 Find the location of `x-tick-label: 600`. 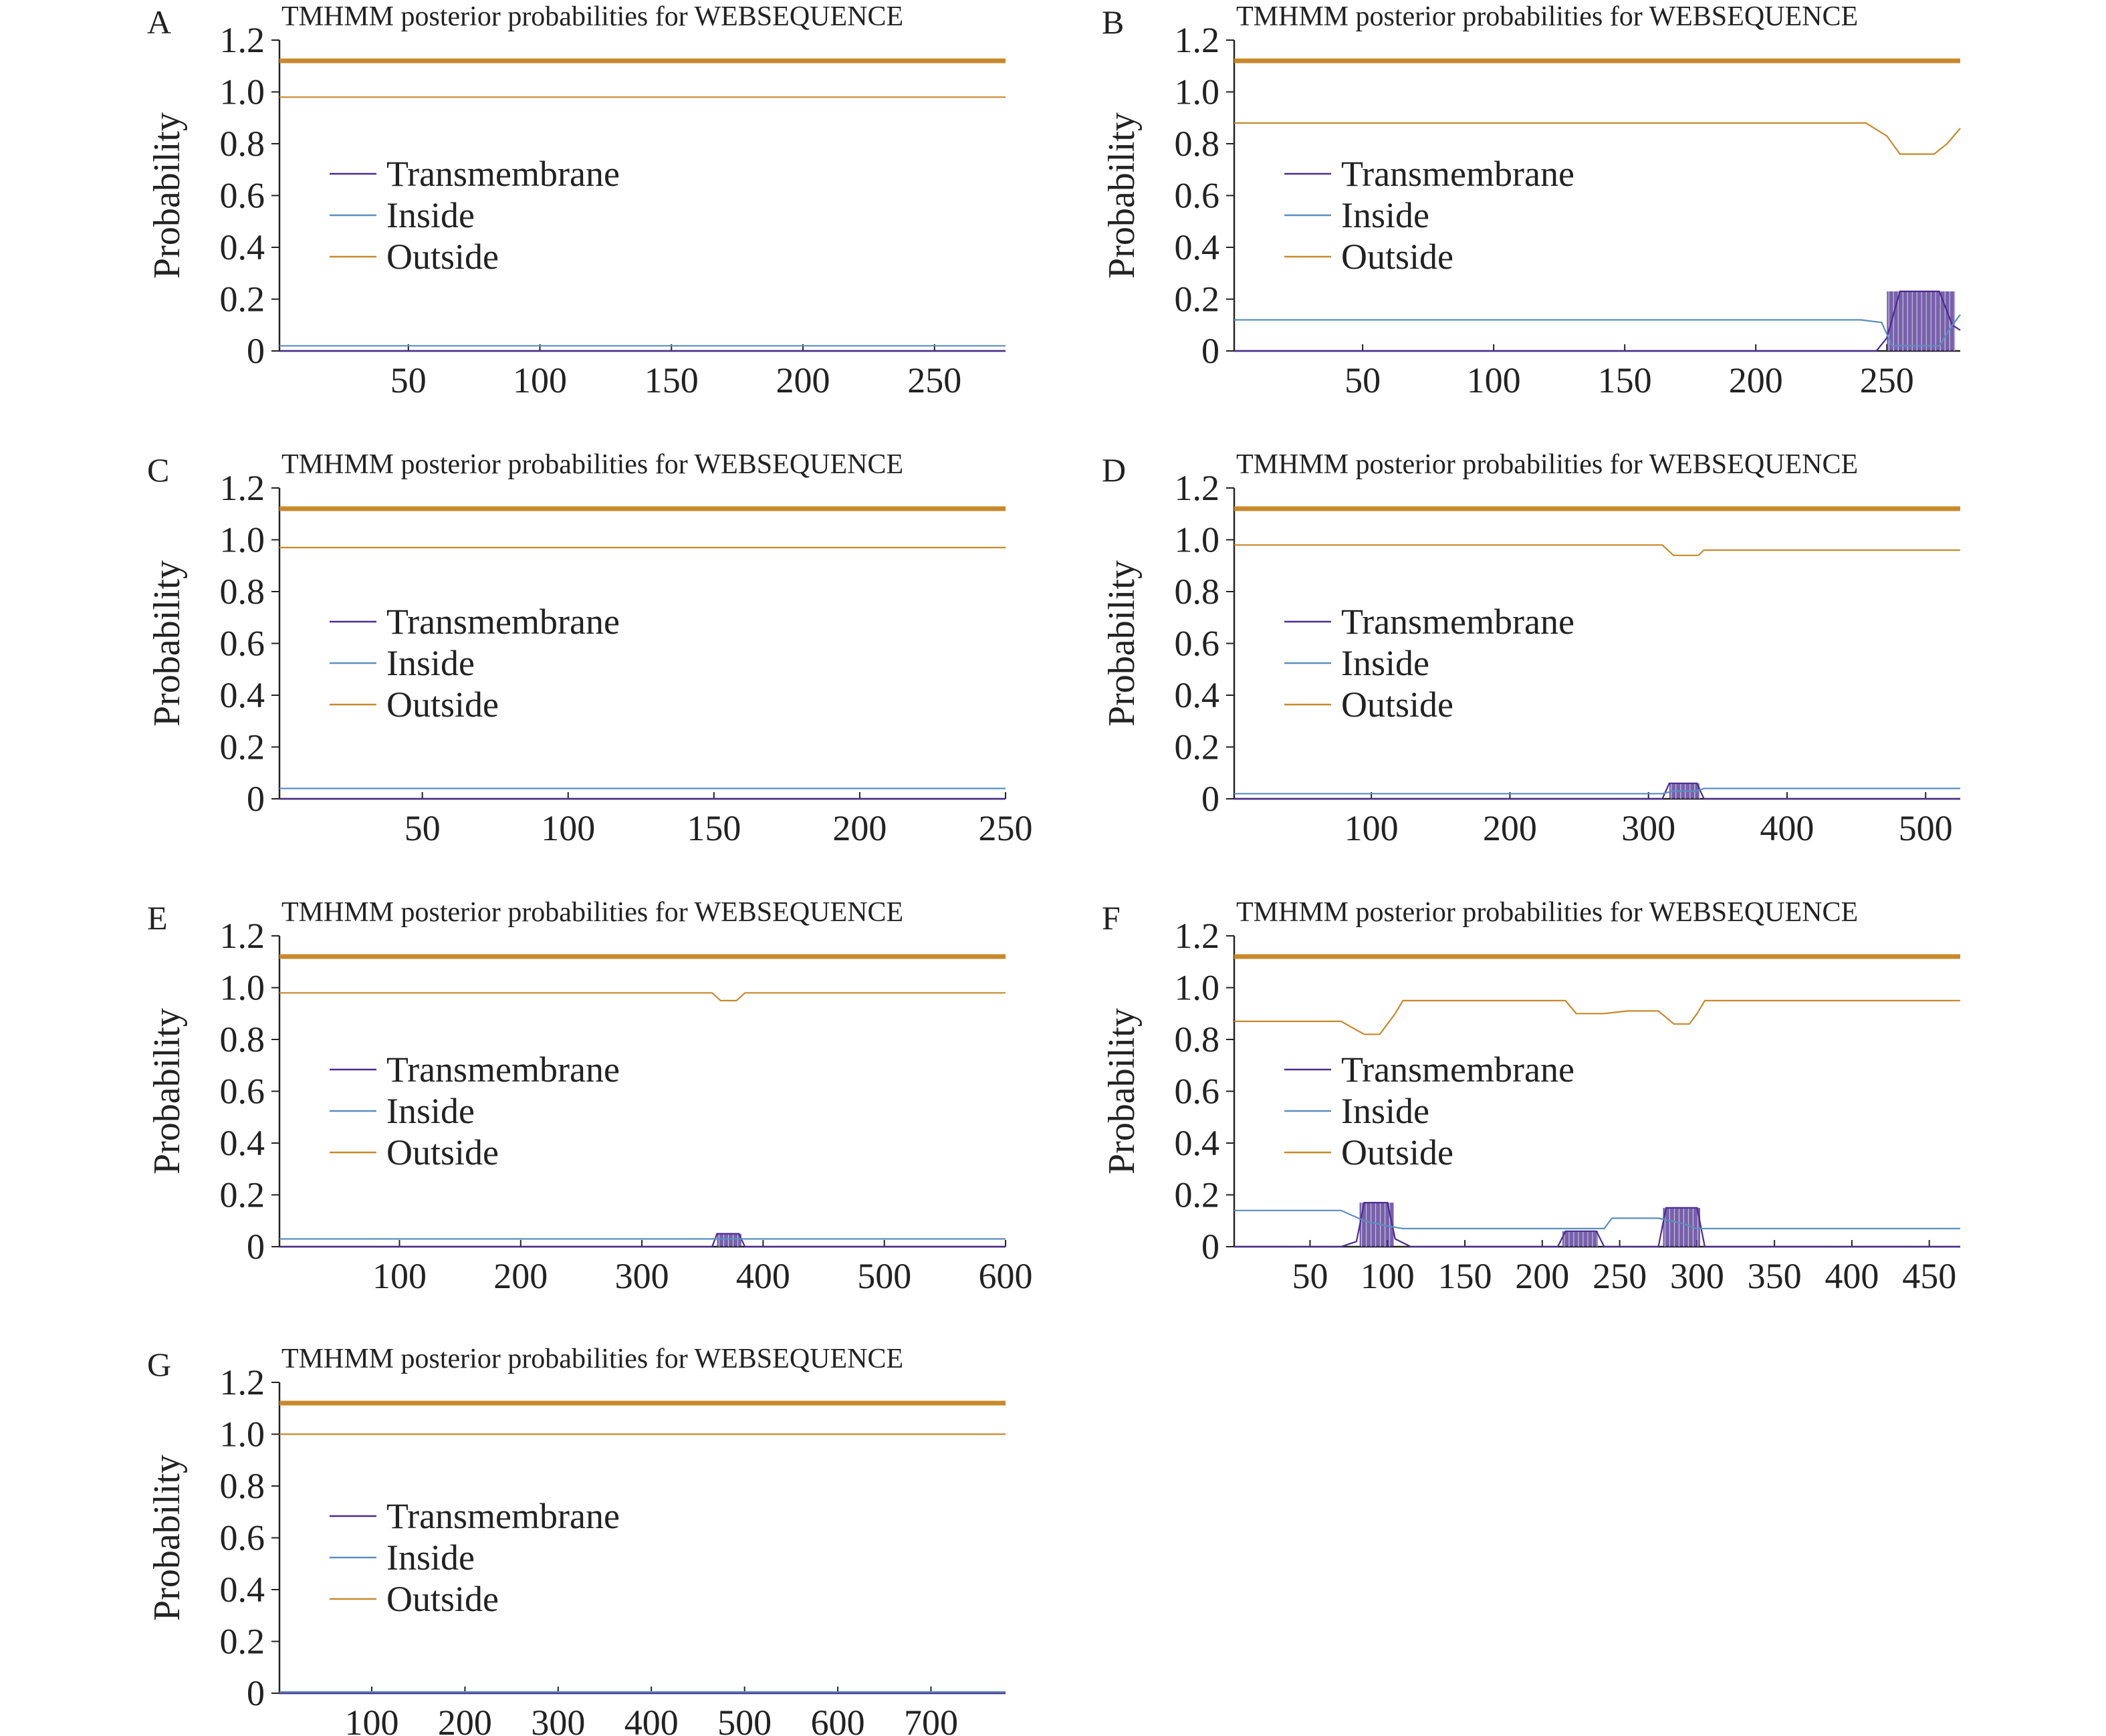

x-tick-label: 600 is located at coordinates (838, 1719).